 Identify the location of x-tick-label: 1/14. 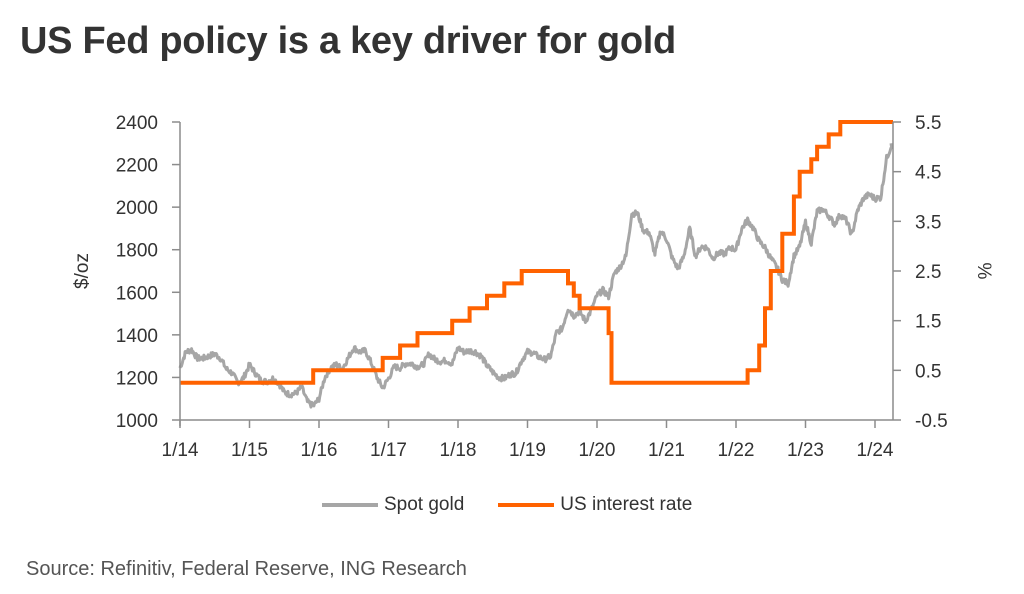
(180, 450).